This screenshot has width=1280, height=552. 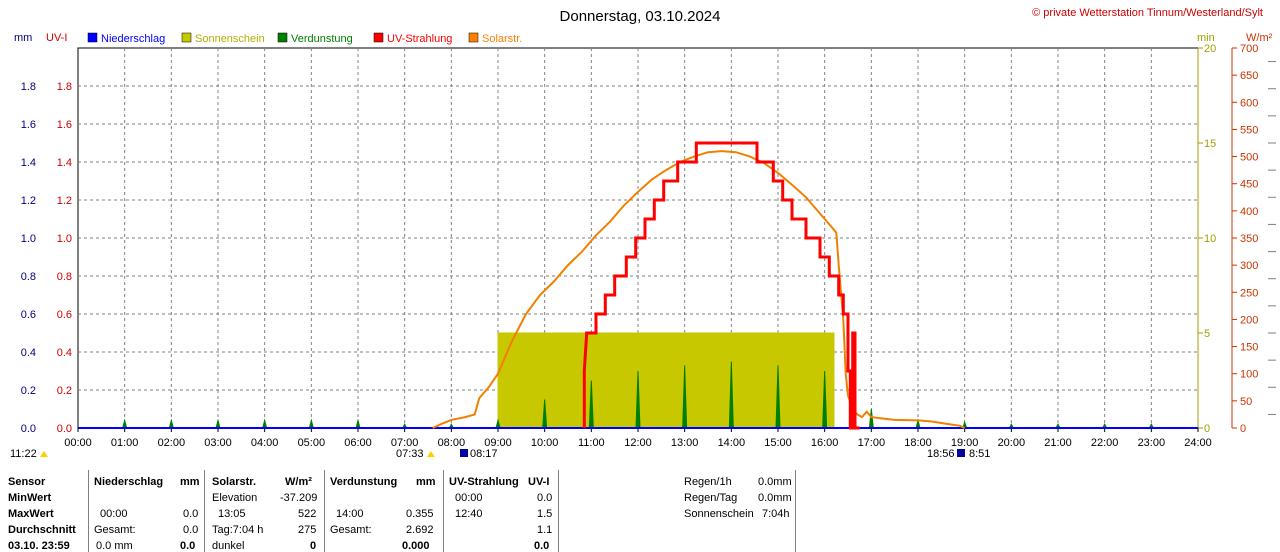 I want to click on uv-series, so click(x=721, y=285).